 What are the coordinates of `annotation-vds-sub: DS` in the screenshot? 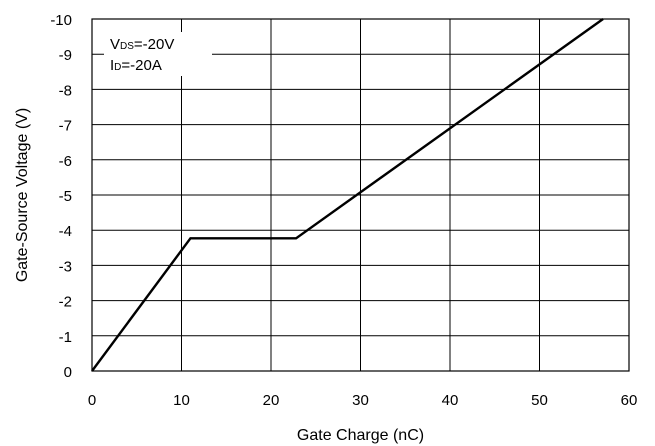 It's located at (127, 46).